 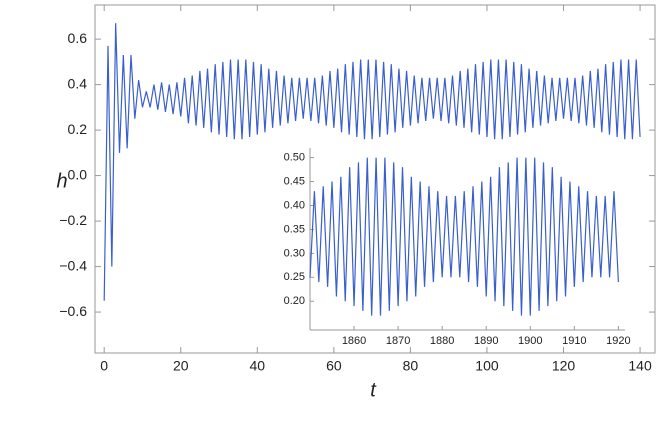 What do you see at coordinates (618, 341) in the screenshot?
I see `x-tick-label: 1920` at bounding box center [618, 341].